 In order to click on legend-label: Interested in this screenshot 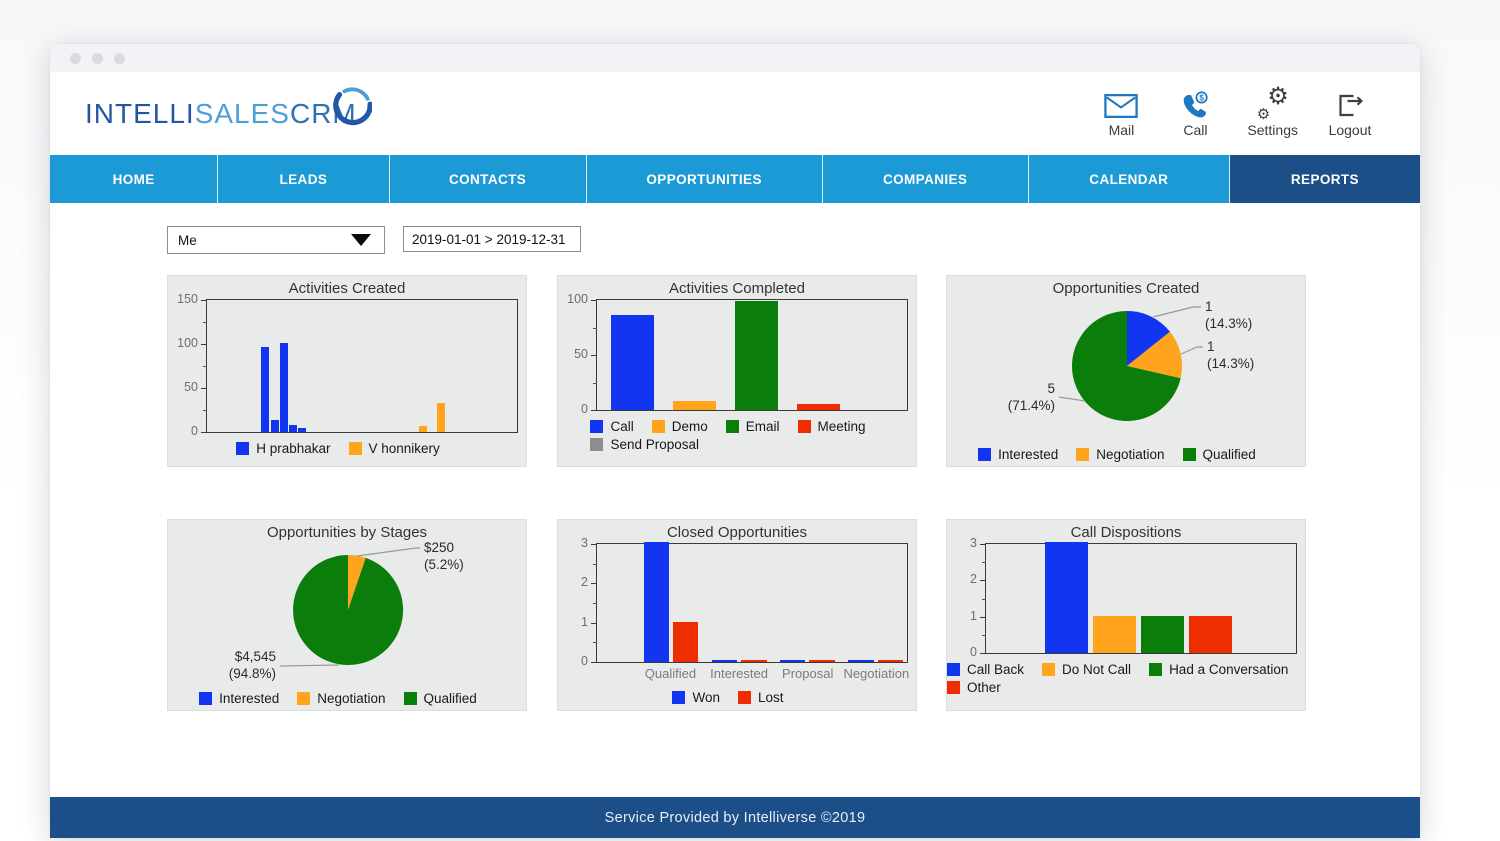, I will do `click(1028, 454)`.